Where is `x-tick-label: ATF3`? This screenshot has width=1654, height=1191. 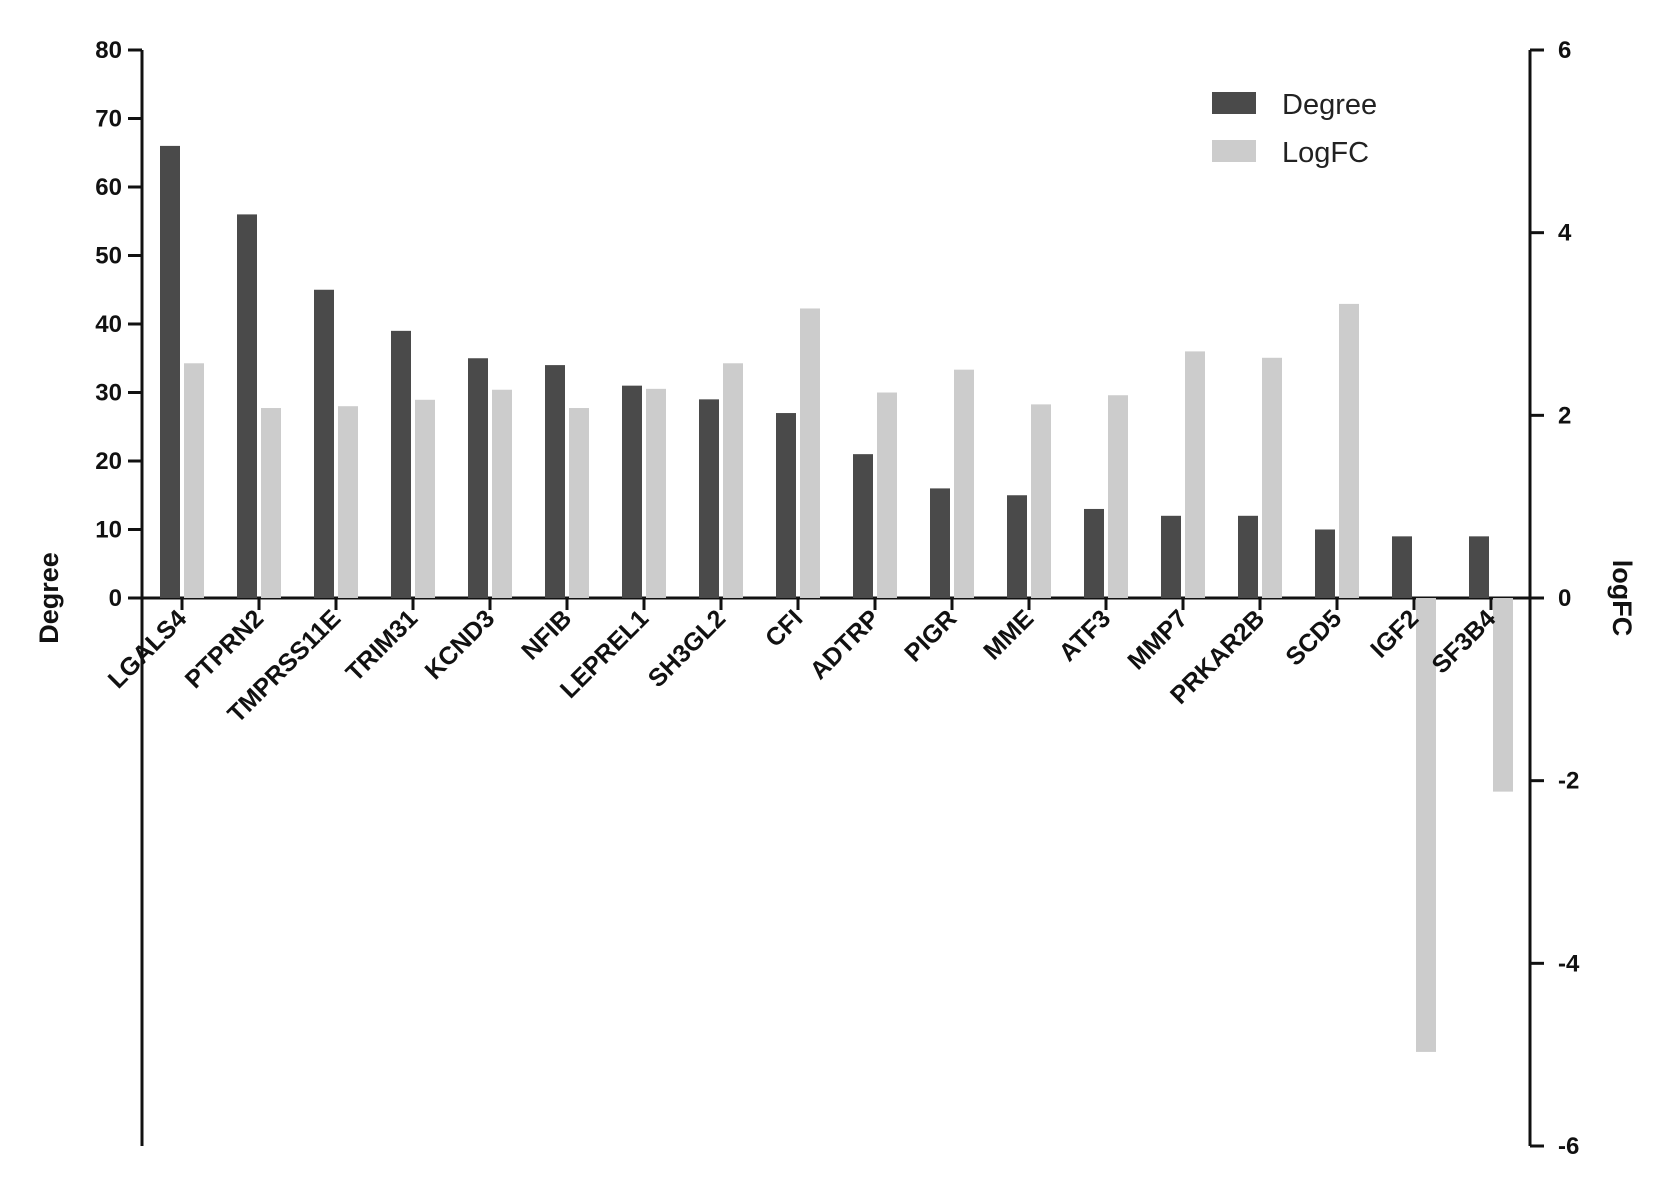 x-tick-label: ATF3 is located at coordinates (1085, 635).